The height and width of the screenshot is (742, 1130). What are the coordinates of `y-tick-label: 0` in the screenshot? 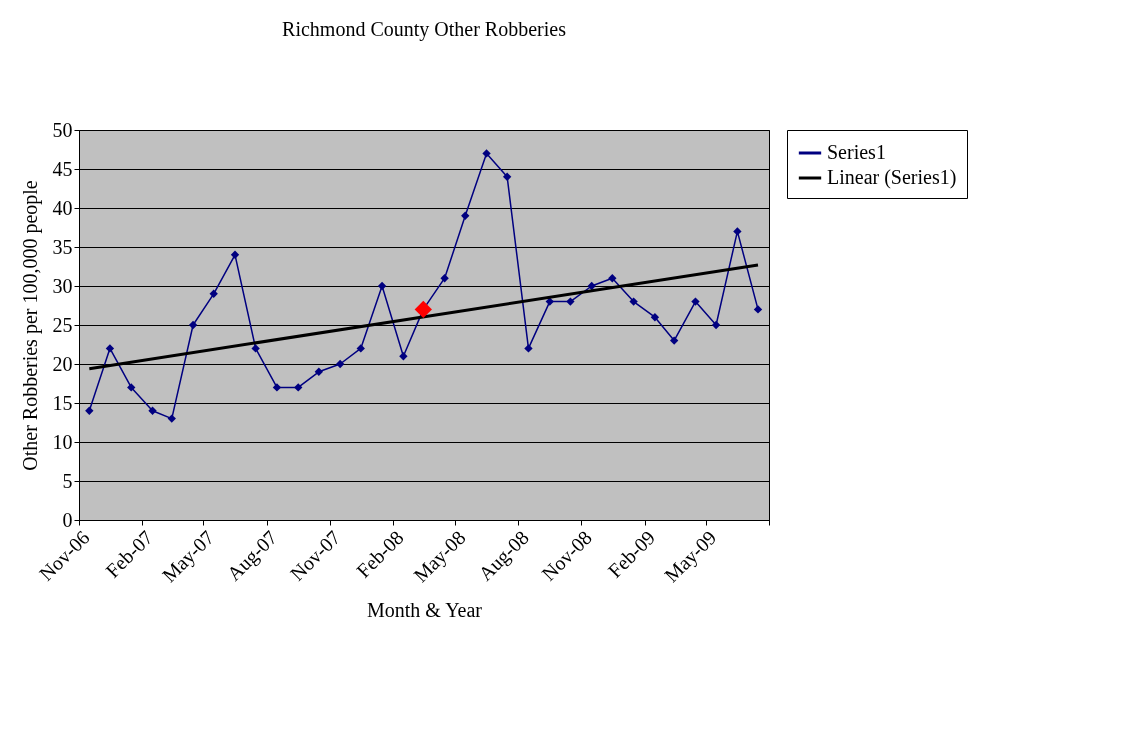 It's located at (67, 519).